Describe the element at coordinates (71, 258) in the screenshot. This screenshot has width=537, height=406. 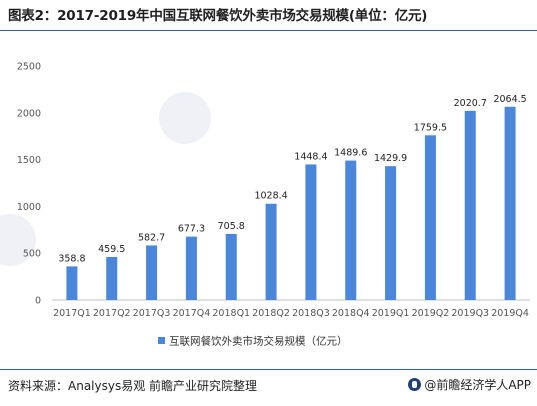
I see `data-label: 358.8` at that location.